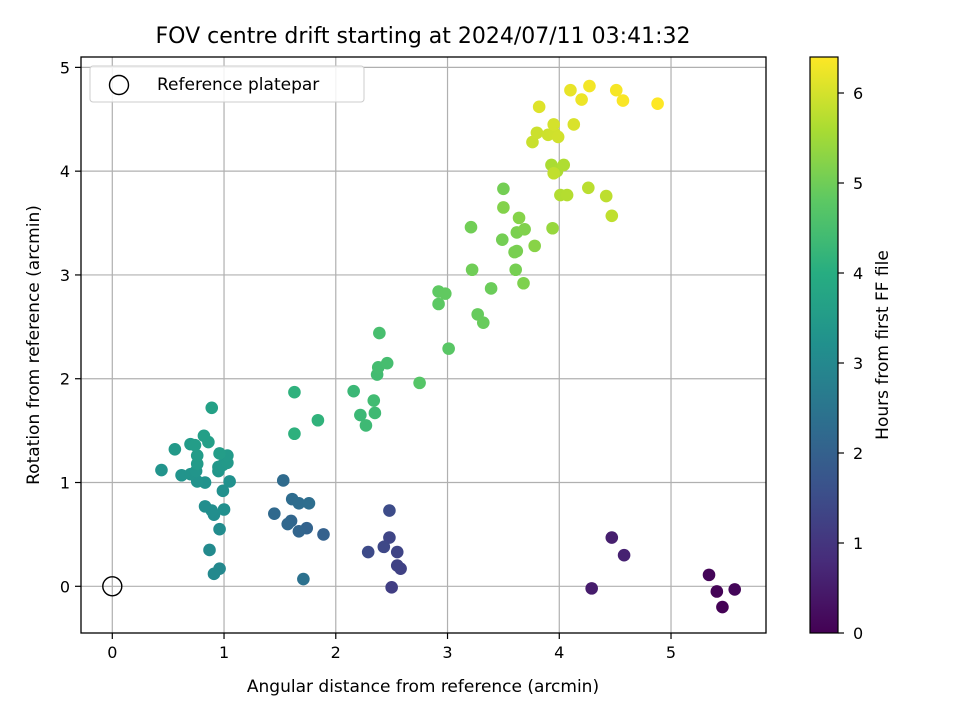 This screenshot has height=720, width=960. Describe the element at coordinates (850, 363) in the screenshot. I see `colorbar-ticks: 0 1 2 3 4 5 6` at that location.